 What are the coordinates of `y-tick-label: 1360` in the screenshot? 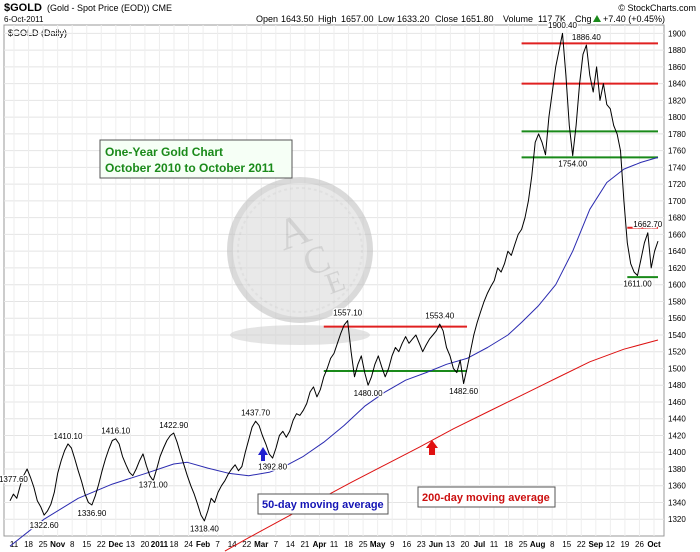 It's located at (677, 486).